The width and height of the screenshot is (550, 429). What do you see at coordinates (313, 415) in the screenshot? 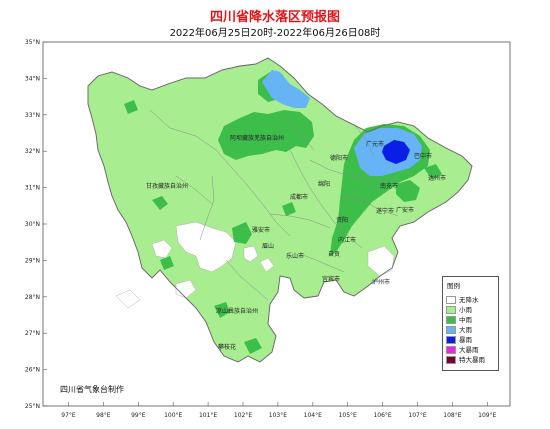
I see `lon-label: 104°E` at bounding box center [313, 415].